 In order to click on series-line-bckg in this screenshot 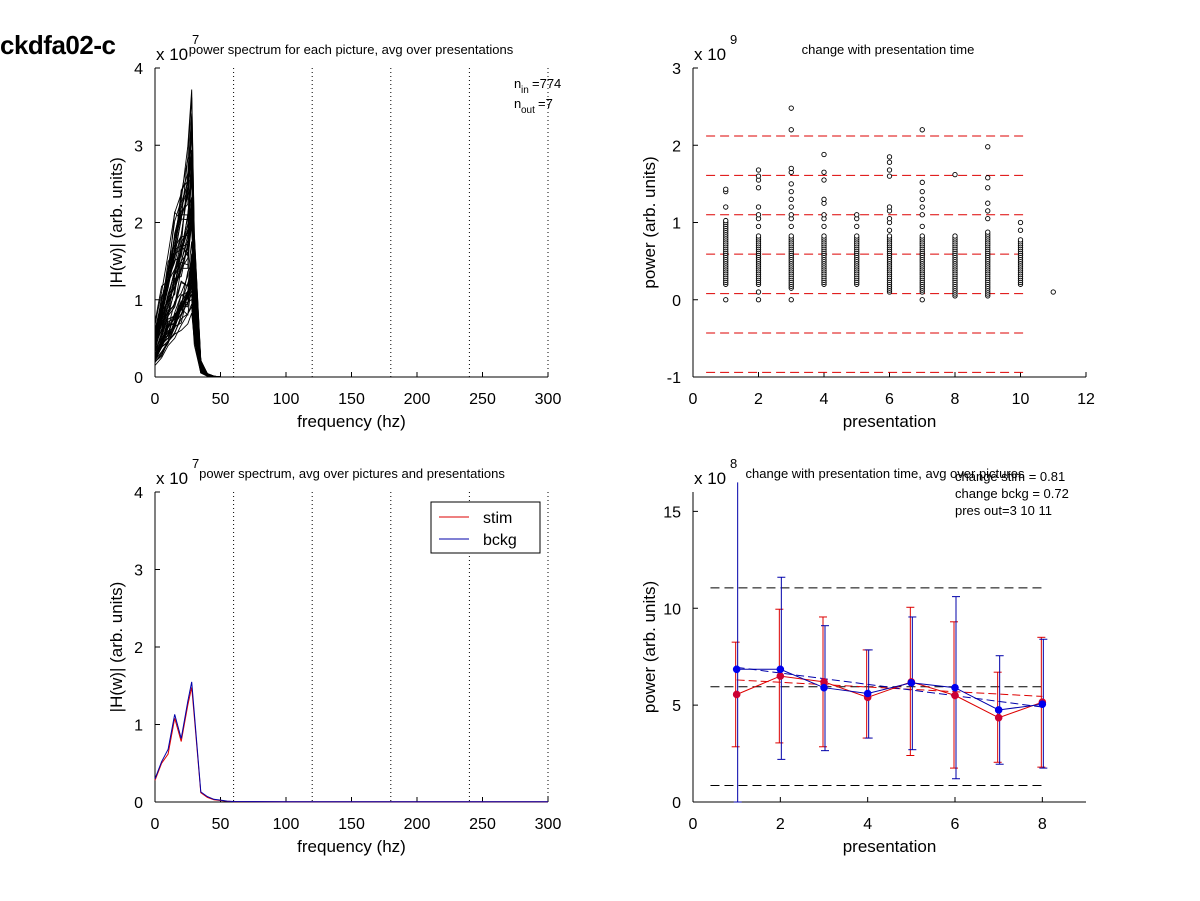, I will do `click(351, 742)`.